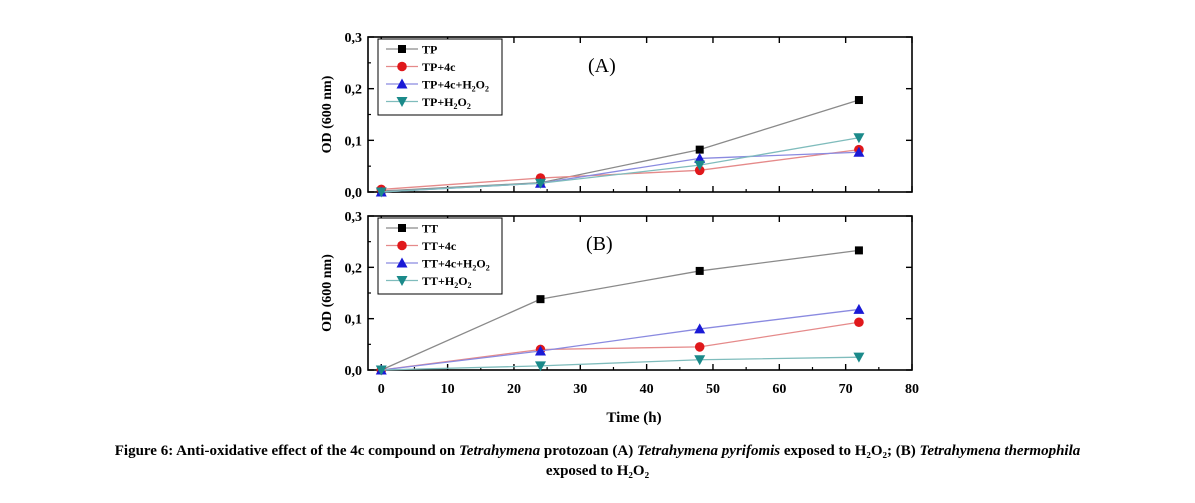 The width and height of the screenshot is (1195, 503). What do you see at coordinates (354, 38) in the screenshot?
I see `y-tick-label-a: 0,3` at bounding box center [354, 38].